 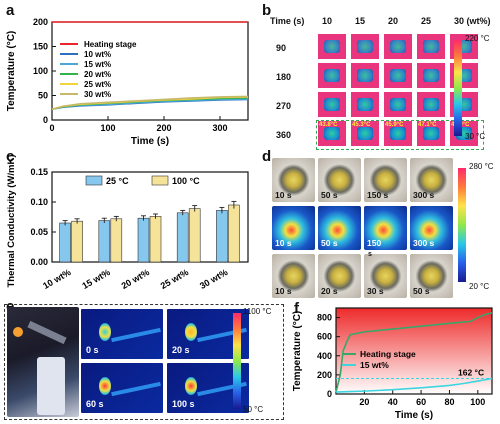 I want to click on time-header: Time (s), so click(x=287, y=21).